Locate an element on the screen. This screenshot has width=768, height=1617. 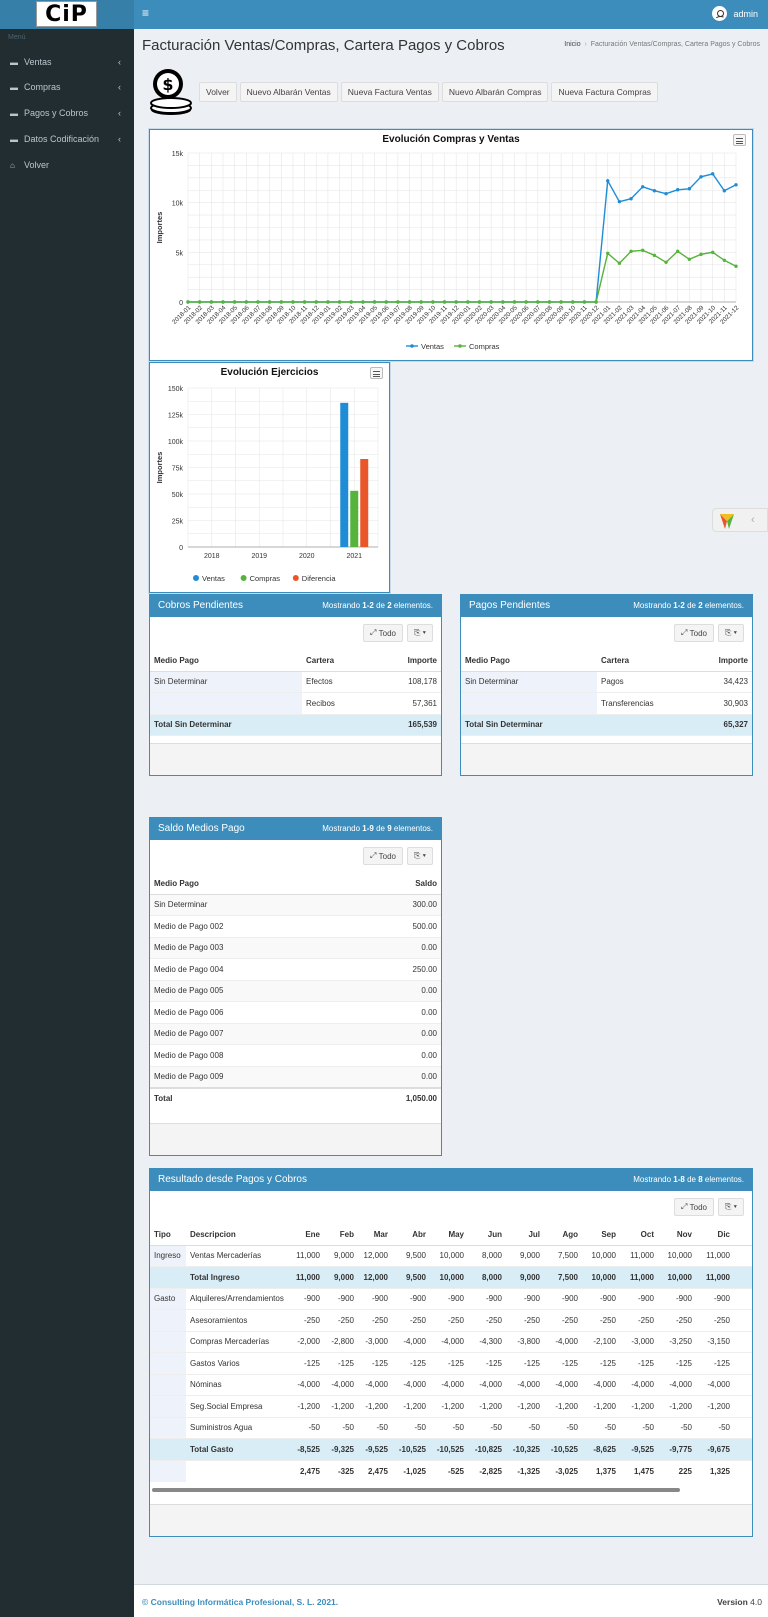
cell-importe: 57,361 is located at coordinates (405, 703).